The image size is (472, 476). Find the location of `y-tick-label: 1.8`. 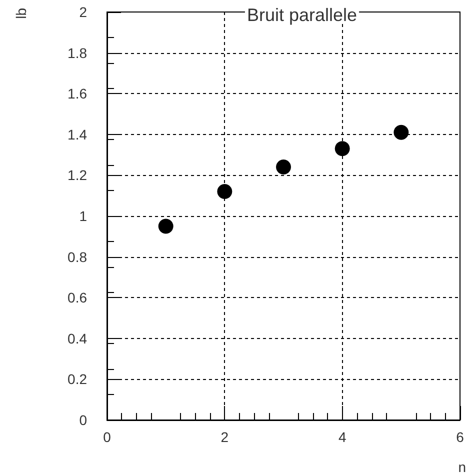

y-tick-label: 1.8 is located at coordinates (78, 52).